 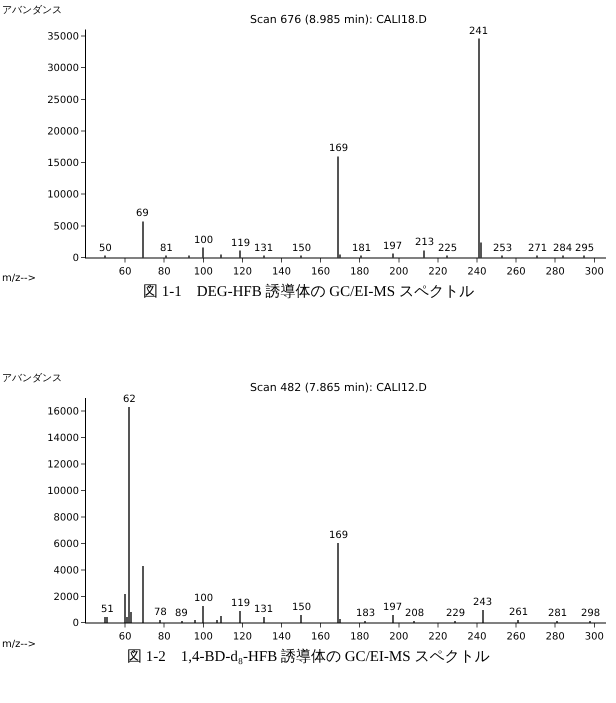 I want to click on annotation: 281, so click(x=558, y=613).